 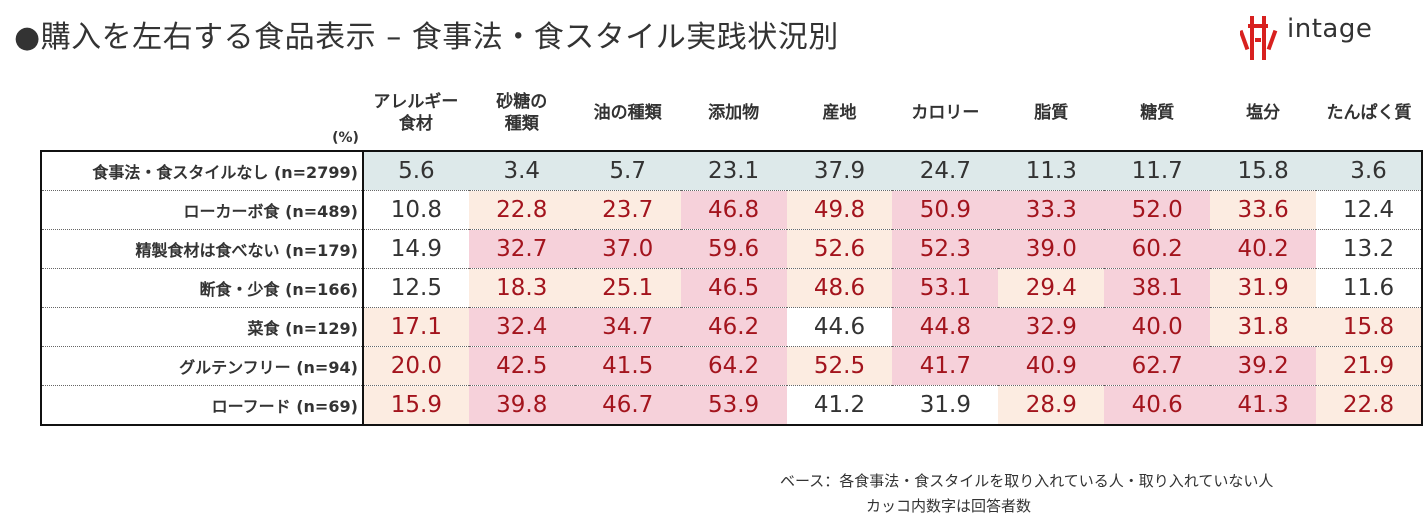 What do you see at coordinates (1263, 405) in the screenshot?
I see `value-cell: 41.3` at bounding box center [1263, 405].